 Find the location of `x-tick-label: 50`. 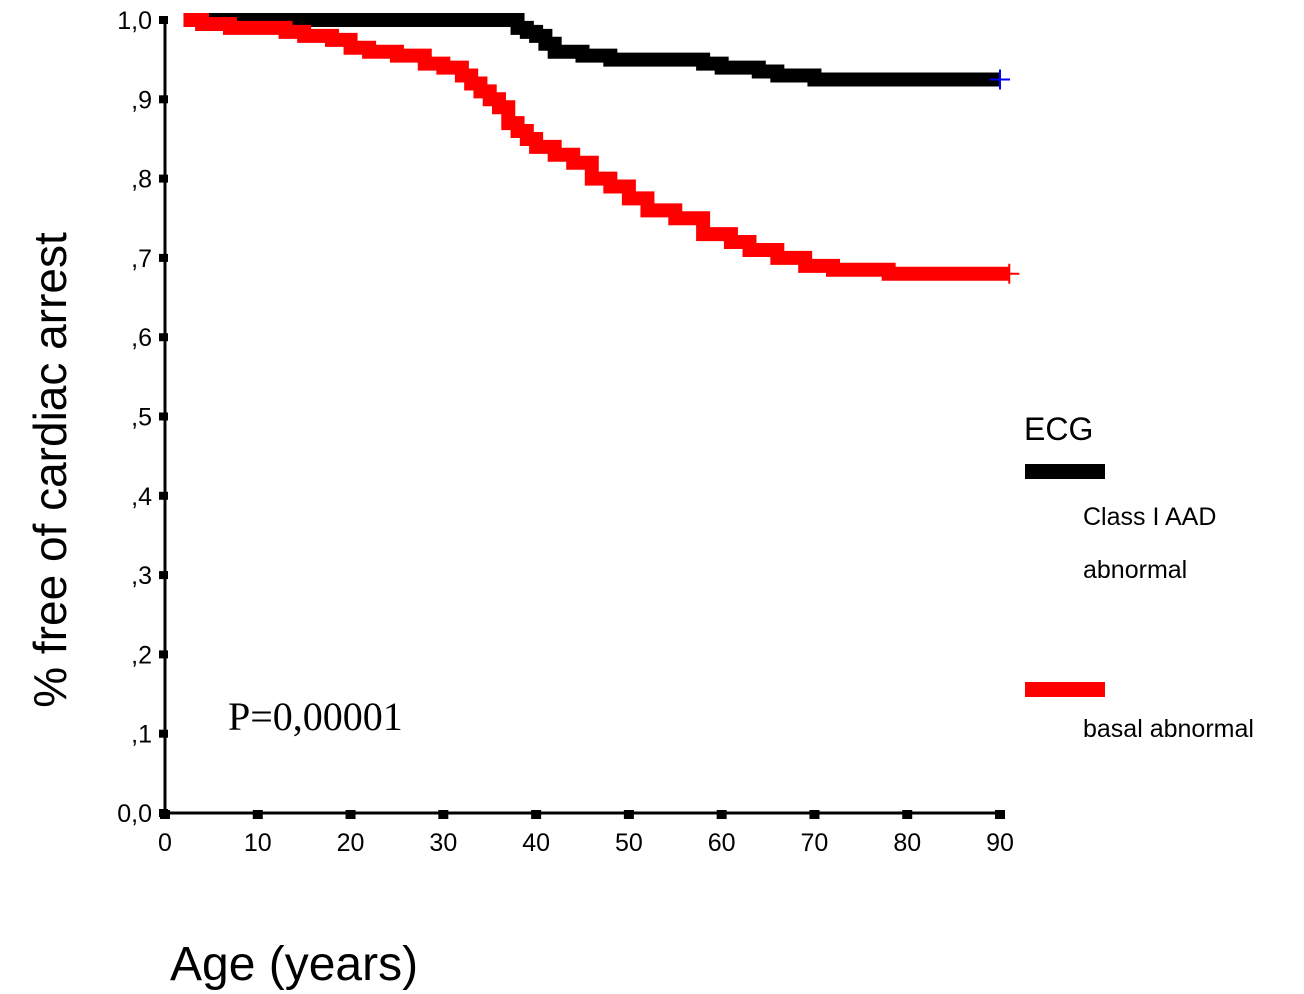

x-tick-label: 50 is located at coordinates (629, 843).